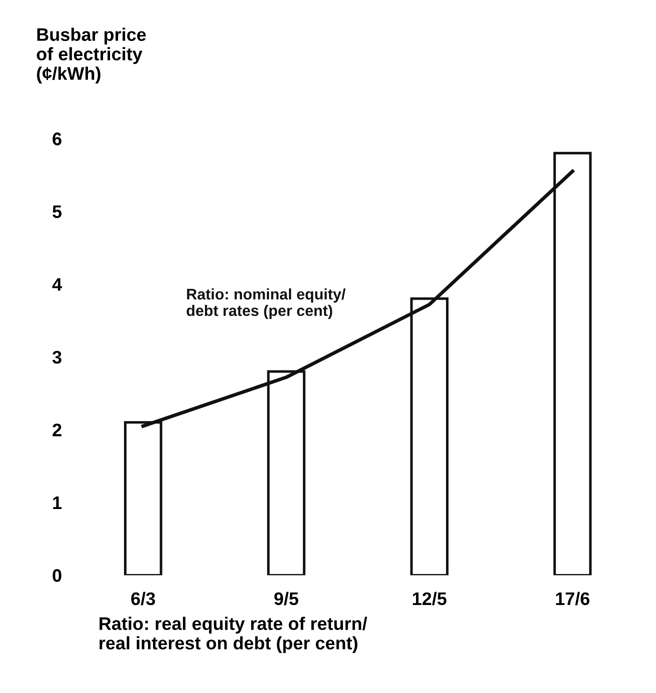  What do you see at coordinates (429, 599) in the screenshot?
I see `x-tick-label: 12/5` at bounding box center [429, 599].